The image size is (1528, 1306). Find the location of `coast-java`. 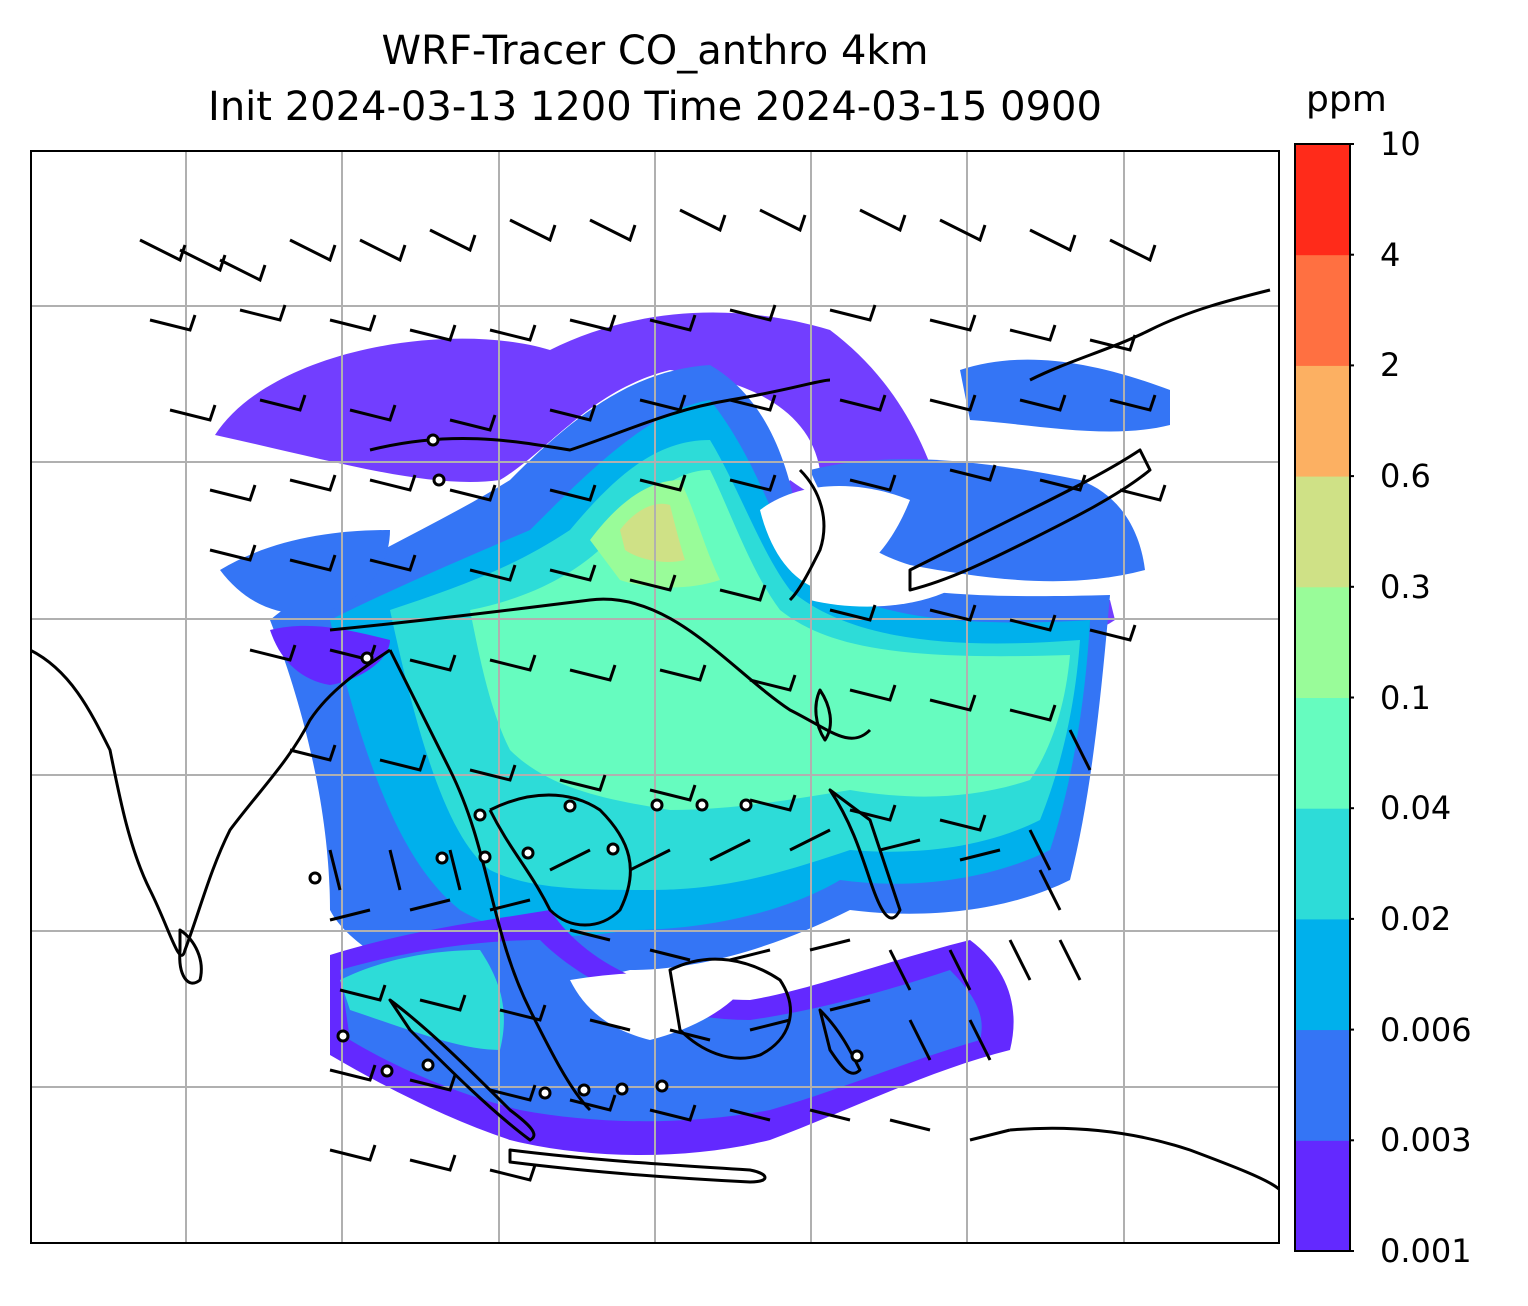

coast-java is located at coordinates (637, 1166).